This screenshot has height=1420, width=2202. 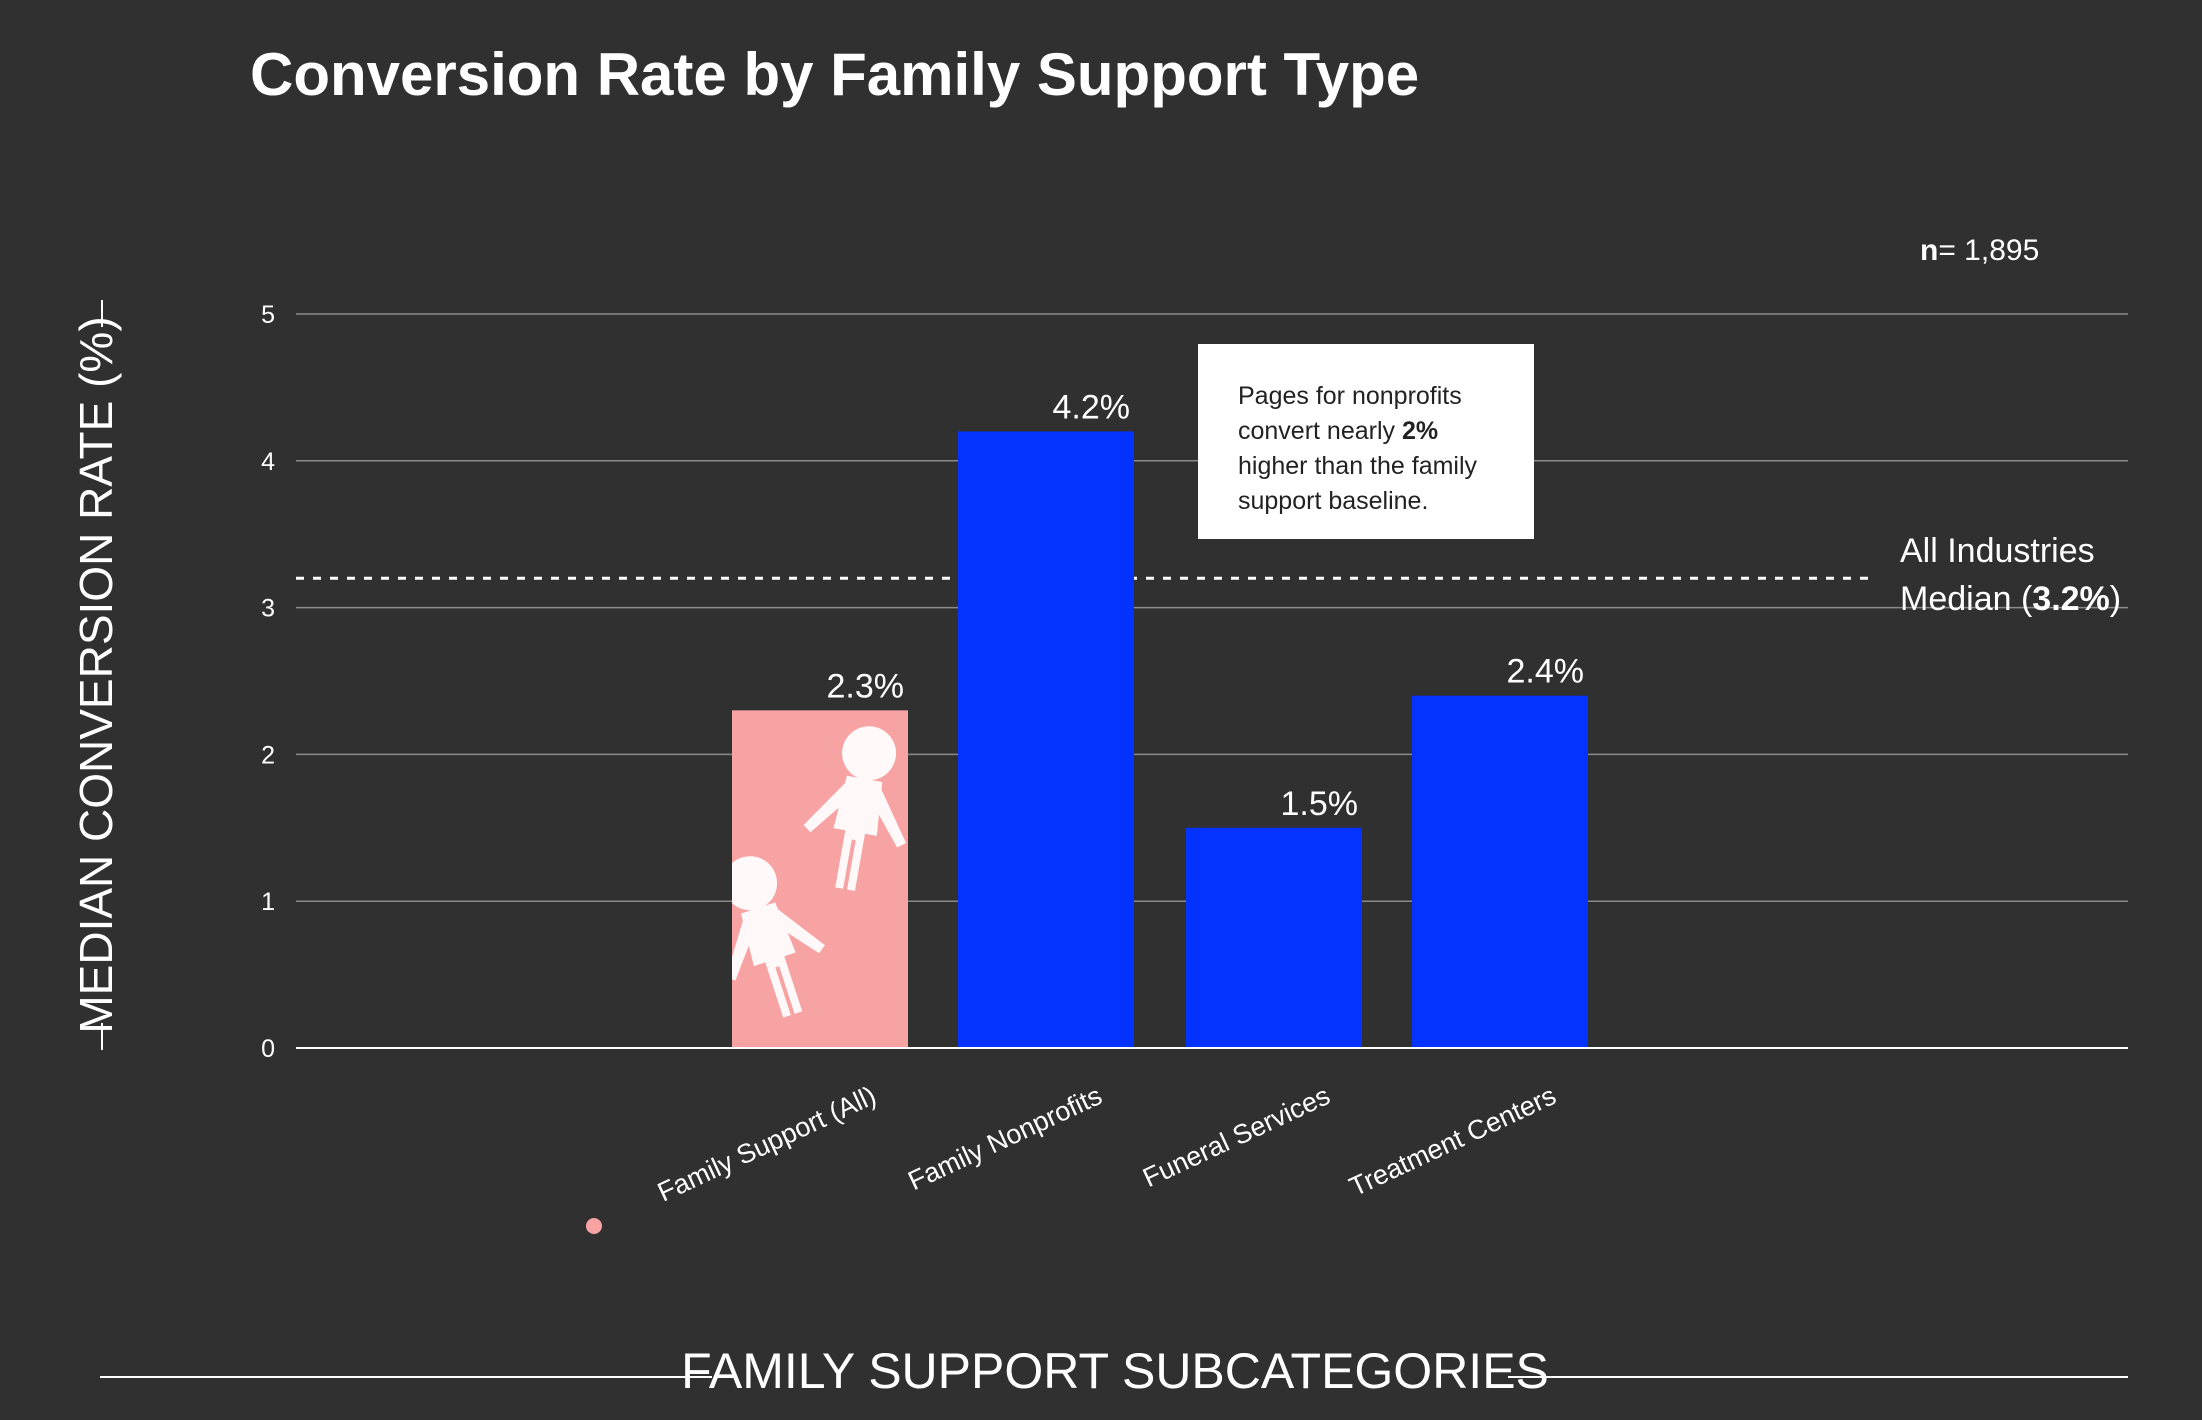 I want to click on median-label-line2: Median (3.2%), so click(x=2010, y=599).